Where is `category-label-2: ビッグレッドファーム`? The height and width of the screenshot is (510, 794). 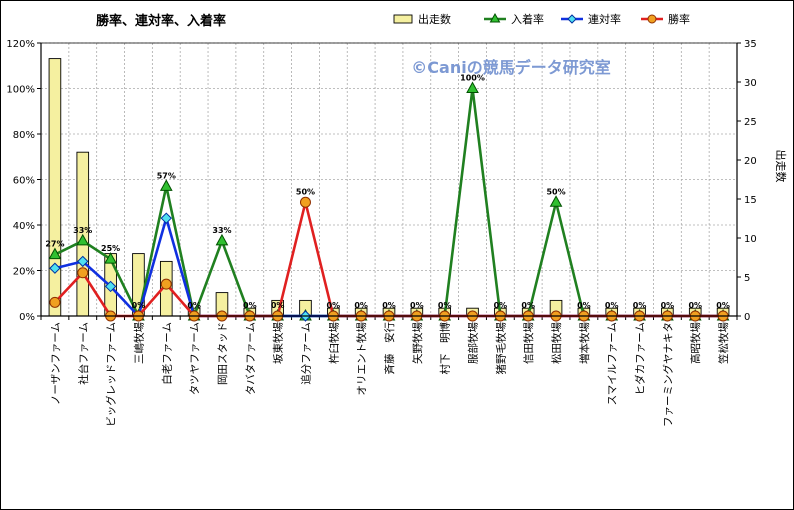 category-label-2: ビッグレッドファーム is located at coordinates (111, 374).